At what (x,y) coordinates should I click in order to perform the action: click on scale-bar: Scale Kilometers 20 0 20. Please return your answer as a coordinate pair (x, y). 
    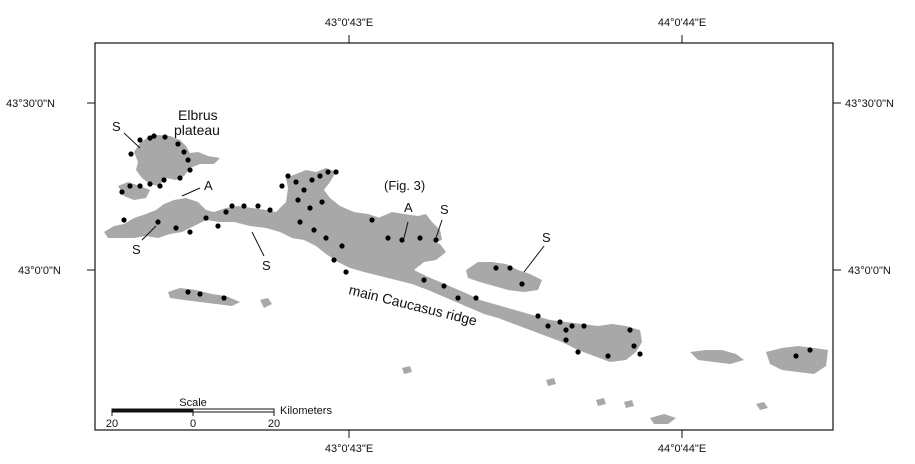
    Looking at the image, I should click on (219, 413).